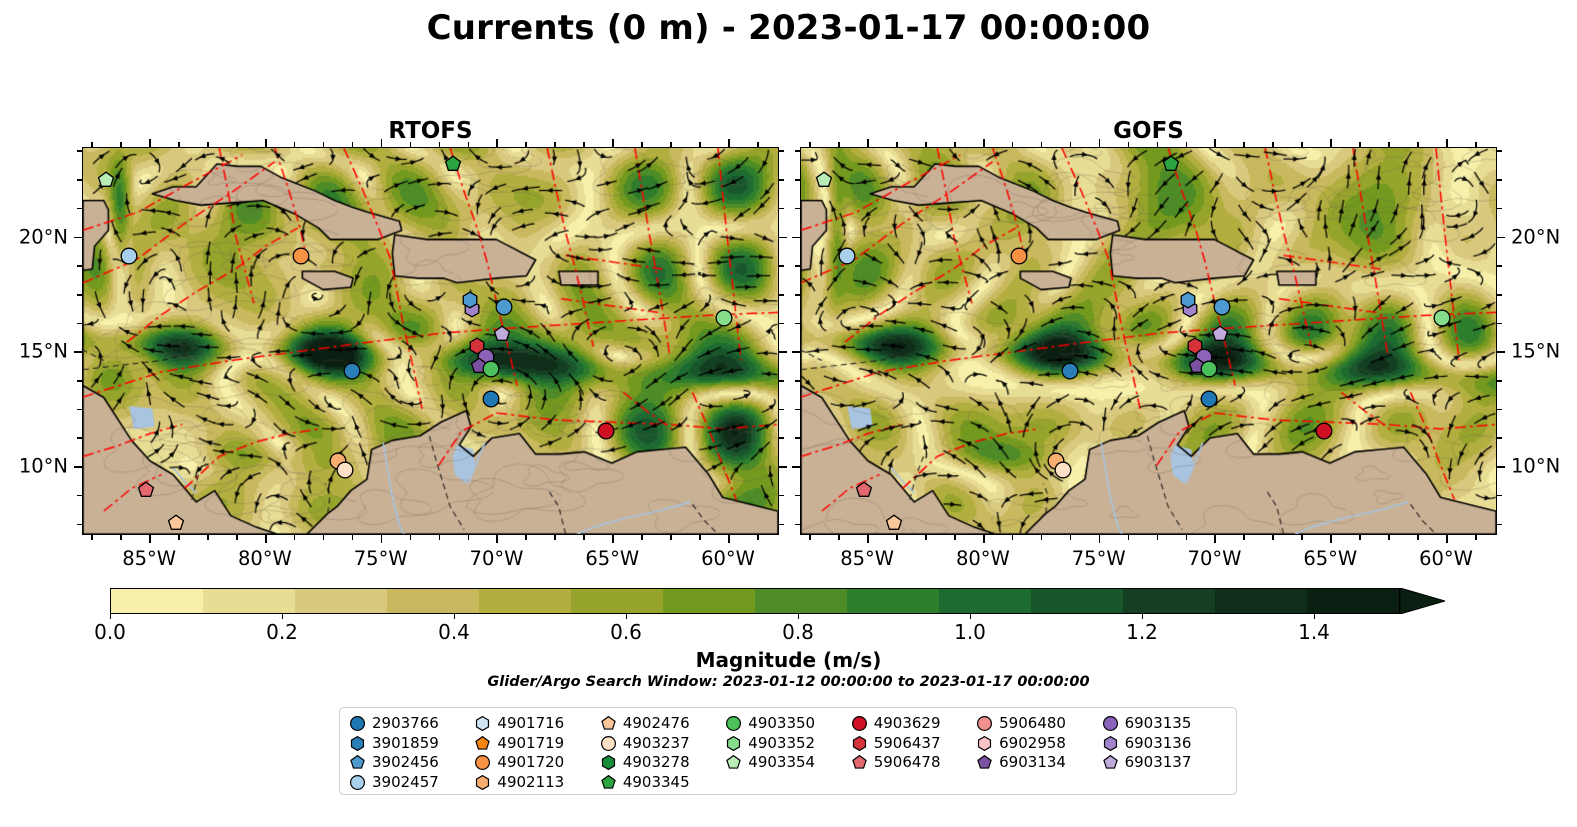  Describe the element at coordinates (412, 763) in the screenshot. I see `legend-item: 3902456` at that location.